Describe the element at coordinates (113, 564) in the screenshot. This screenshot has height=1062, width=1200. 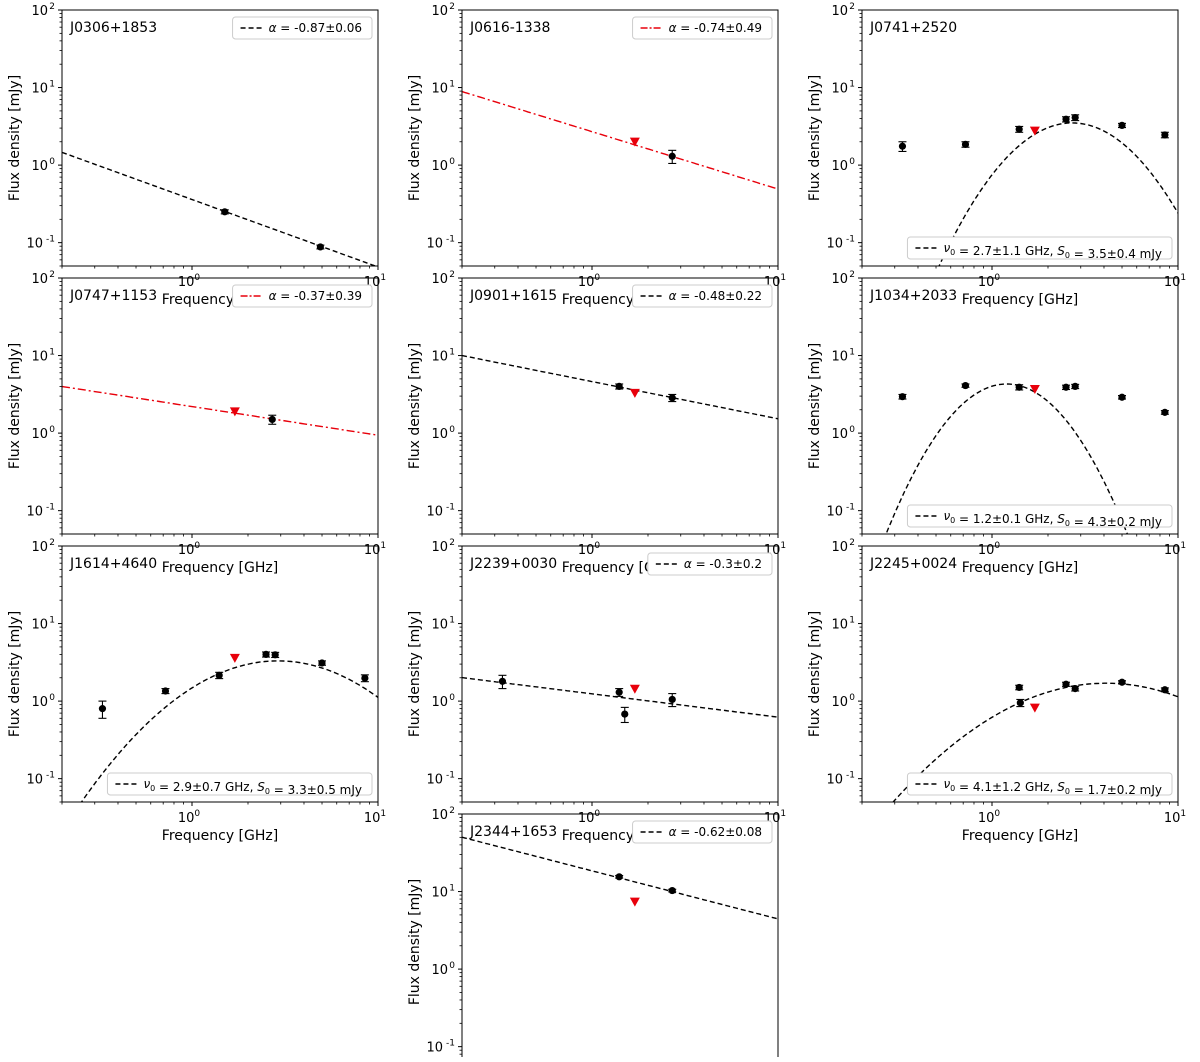
I see `panel-title: J1614+4640` at that location.